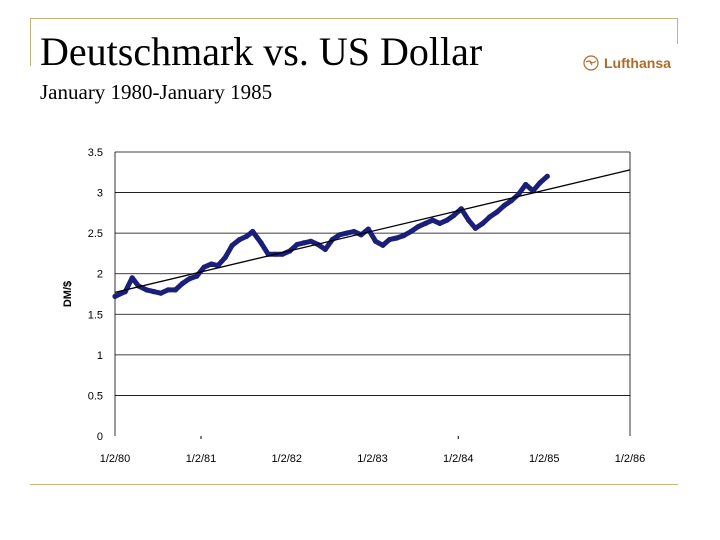 The width and height of the screenshot is (720, 540). What do you see at coordinates (677, 31) in the screenshot?
I see `right-rule` at bounding box center [677, 31].